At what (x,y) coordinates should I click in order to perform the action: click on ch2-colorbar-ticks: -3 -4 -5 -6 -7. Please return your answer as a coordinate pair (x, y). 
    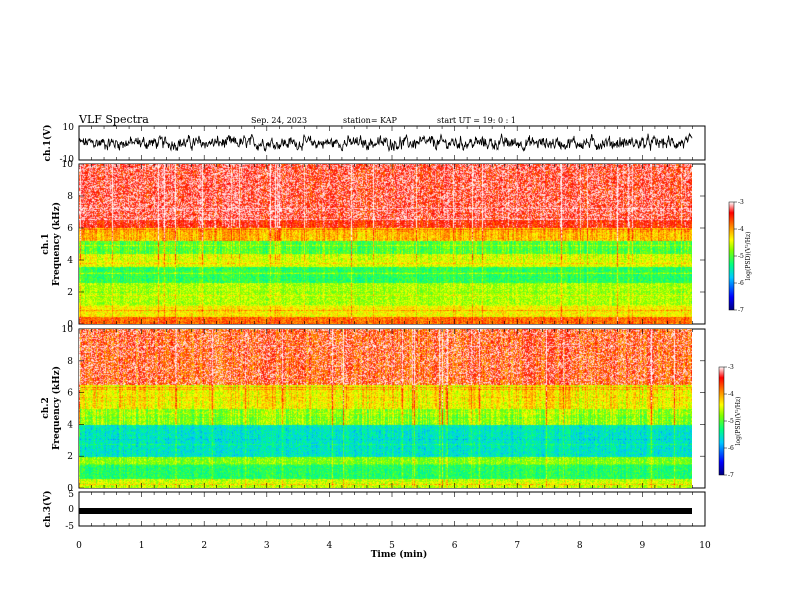
    Looking at the image, I should click on (729, 421).